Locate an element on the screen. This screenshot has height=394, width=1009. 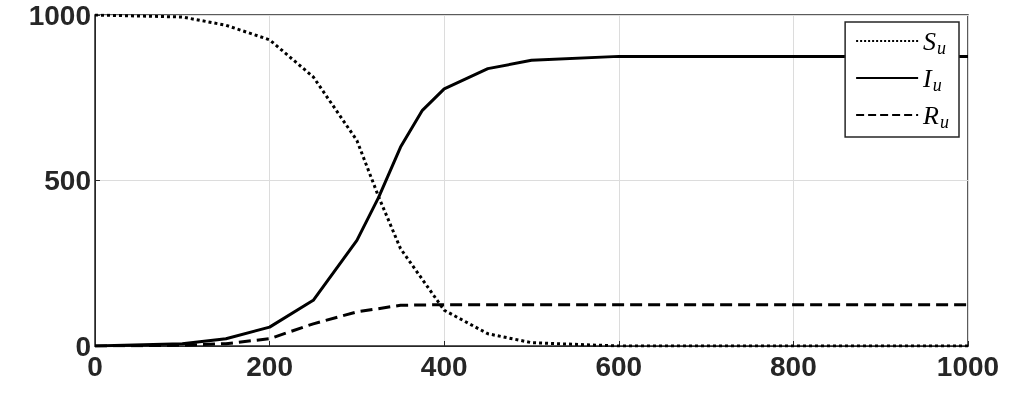
y-tick-label: 500 is located at coordinates (67, 180).